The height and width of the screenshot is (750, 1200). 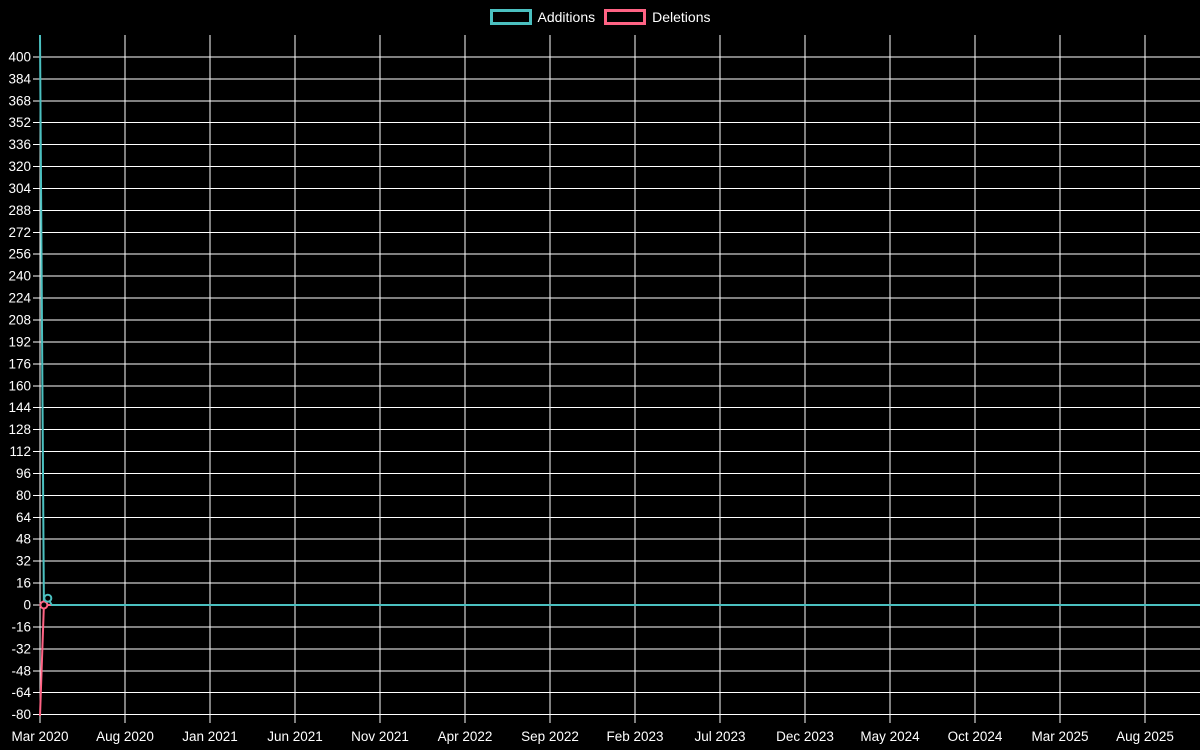 What do you see at coordinates (19, 407) in the screenshot?
I see `y-tick-label: 144` at bounding box center [19, 407].